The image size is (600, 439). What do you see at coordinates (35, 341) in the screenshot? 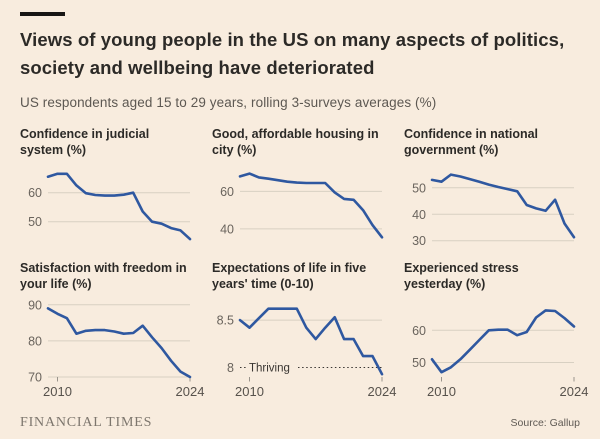
I see `svg-text: 80` at bounding box center [35, 341].